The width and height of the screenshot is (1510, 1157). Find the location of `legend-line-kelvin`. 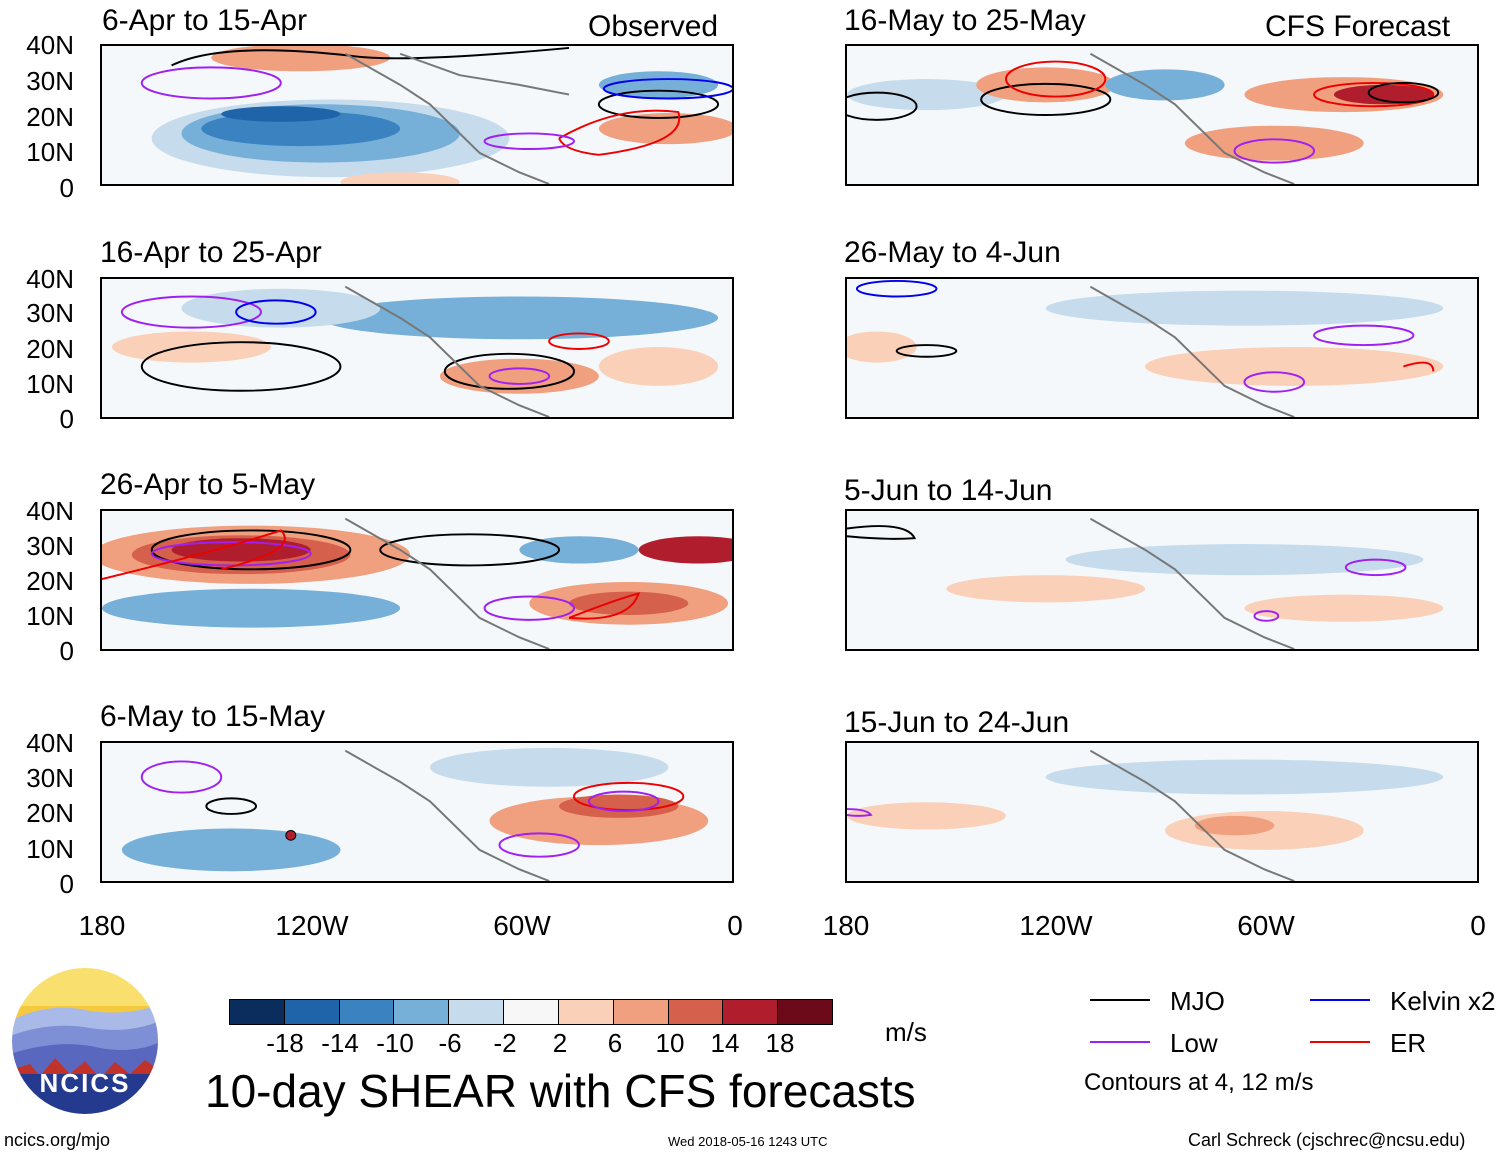

legend-line-kelvin is located at coordinates (1340, 1000).